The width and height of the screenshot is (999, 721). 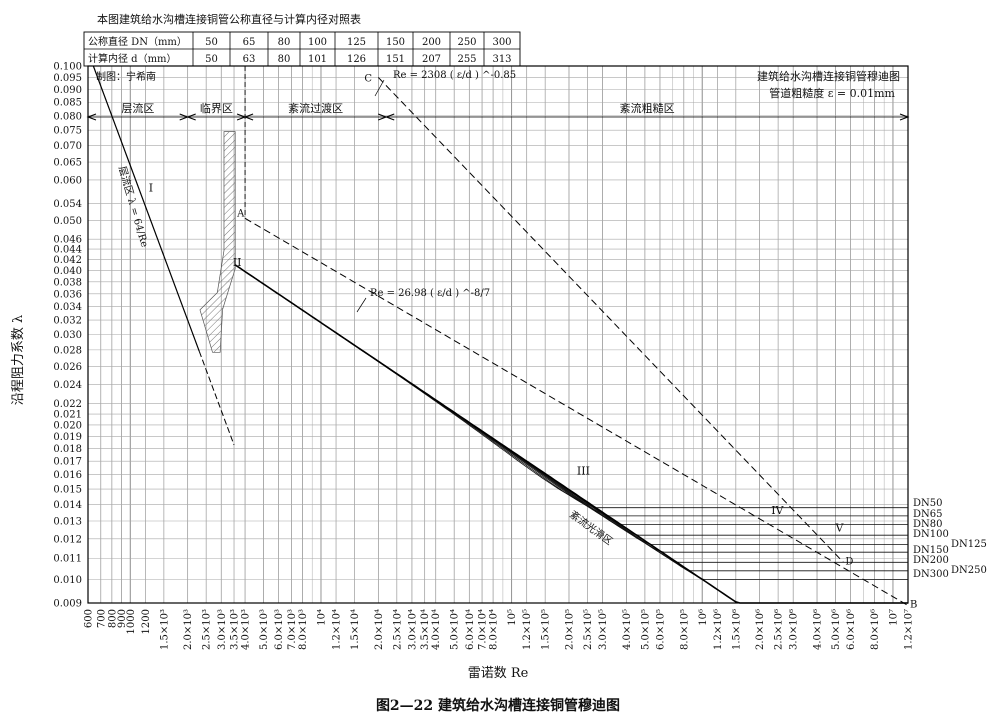 I want to click on y-tick-label: 0.038, so click(x=67, y=282).